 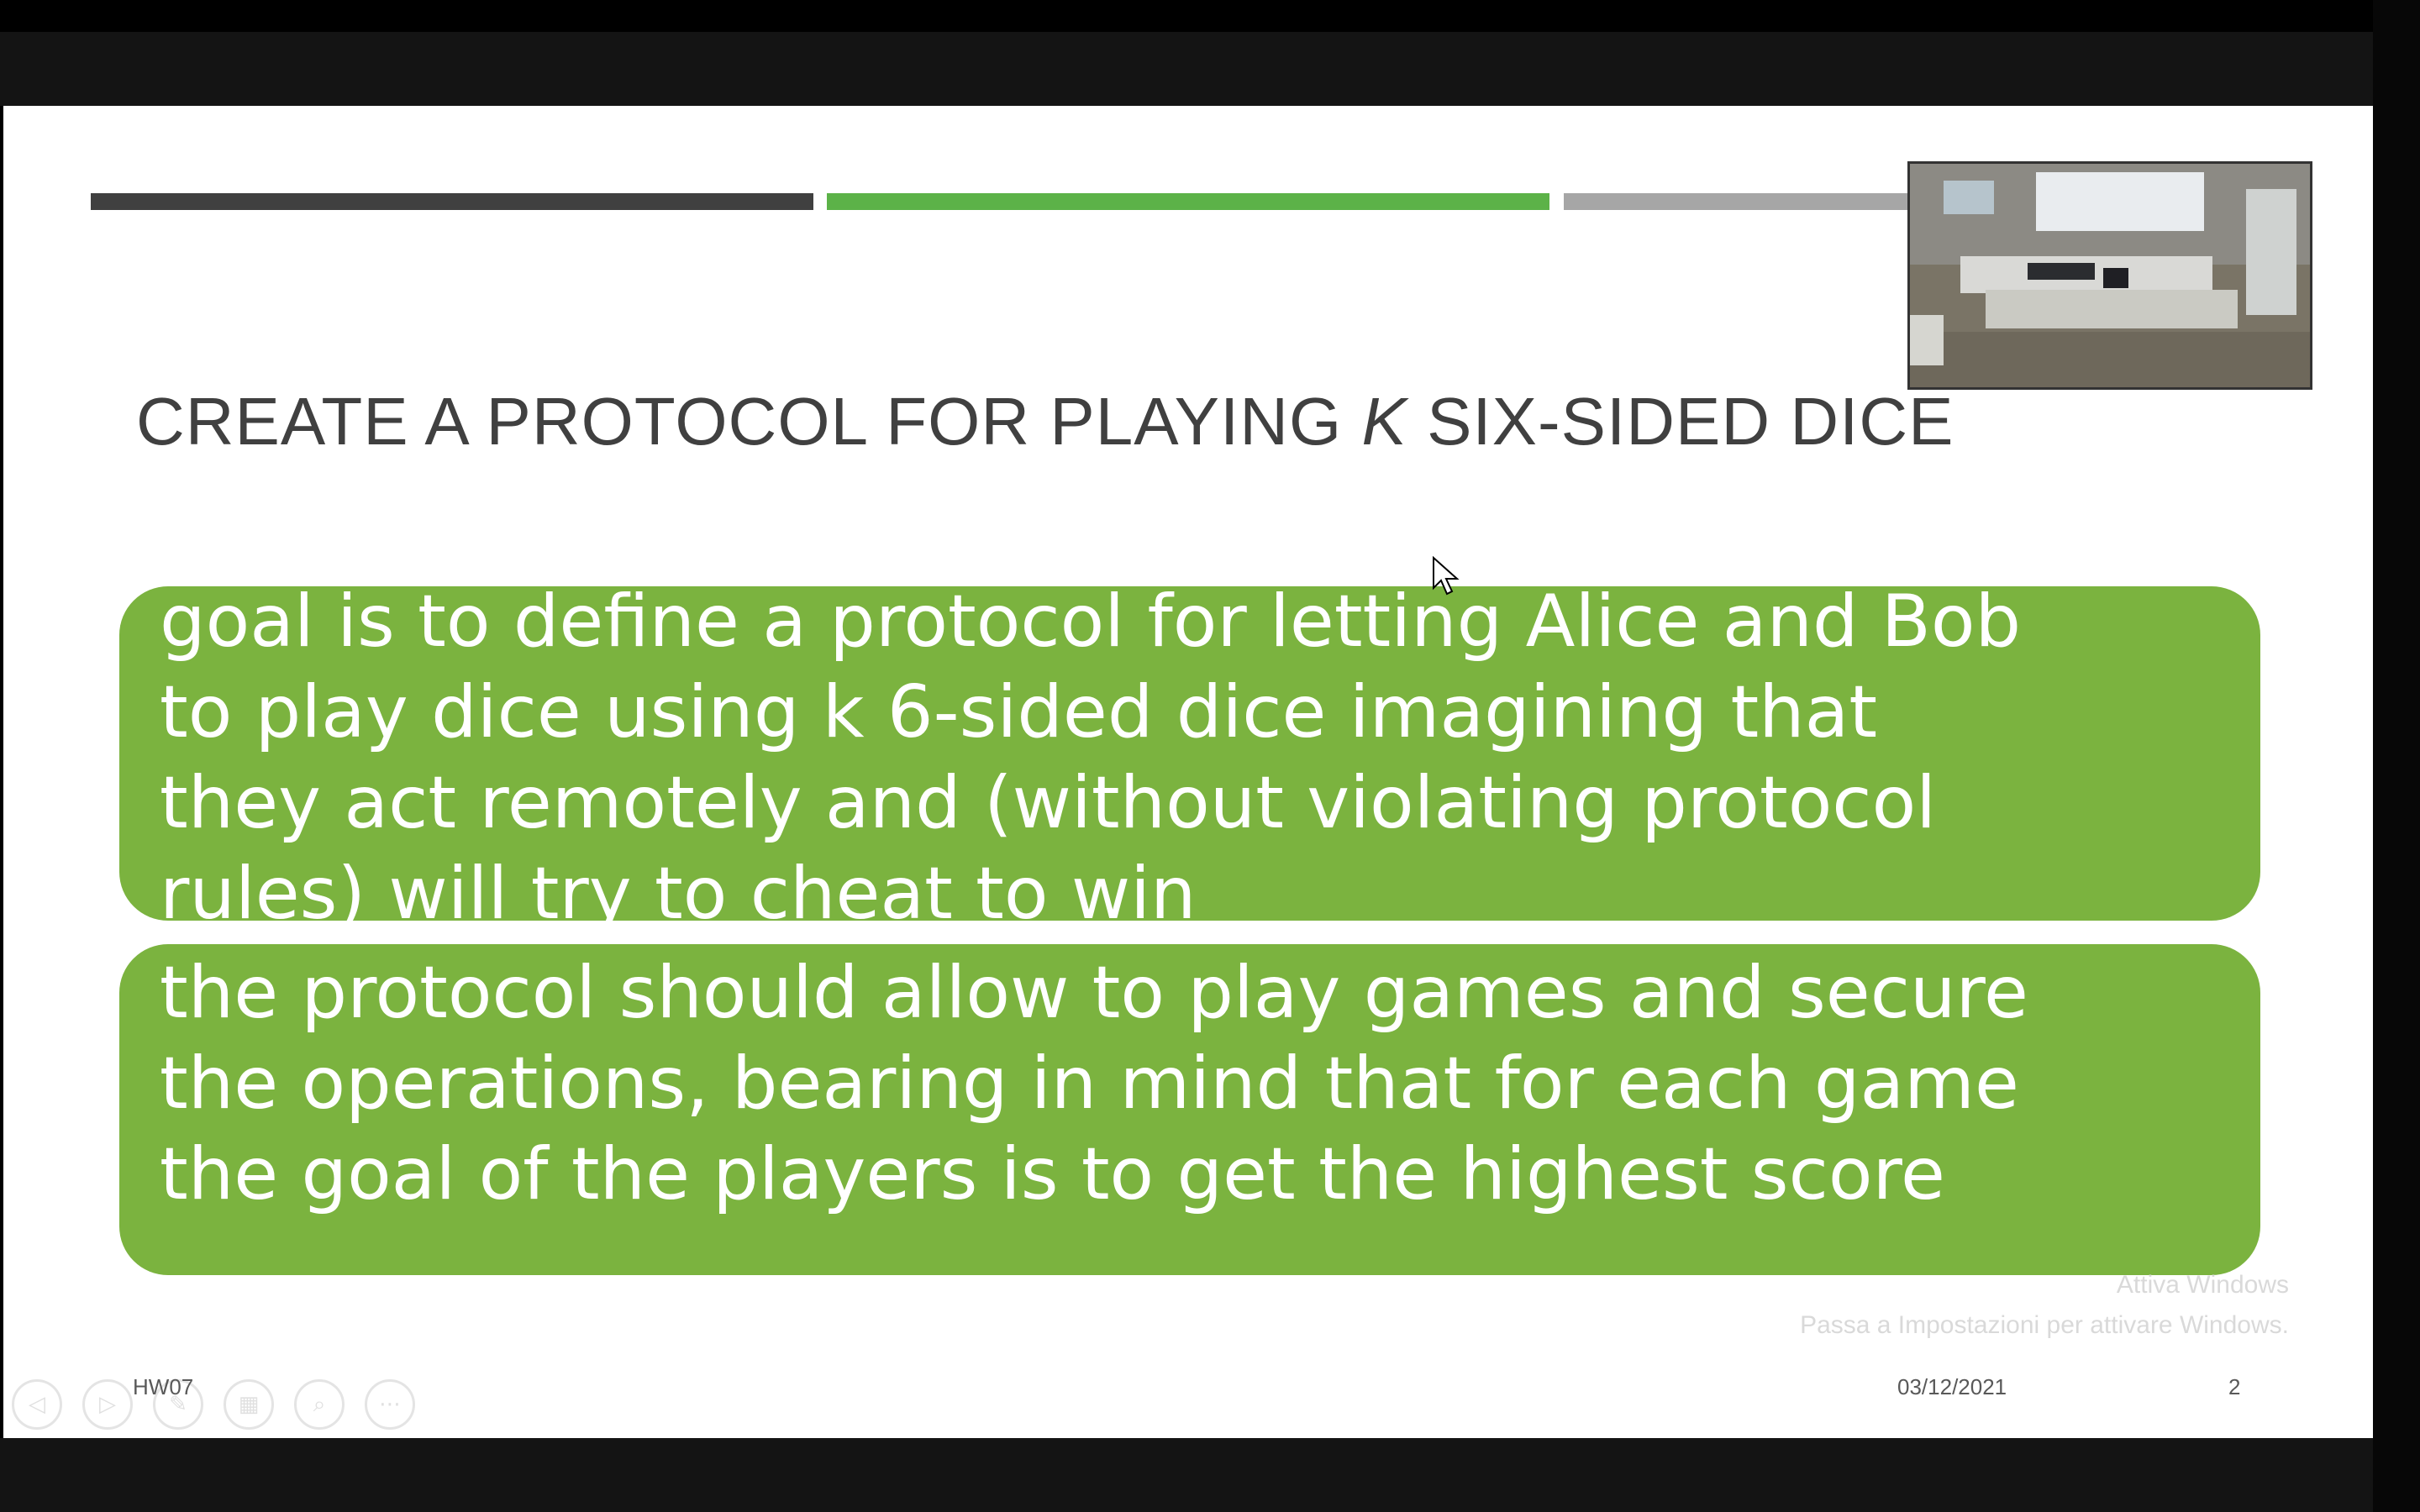 I want to click on header-bar-green, so click(x=1188, y=201).